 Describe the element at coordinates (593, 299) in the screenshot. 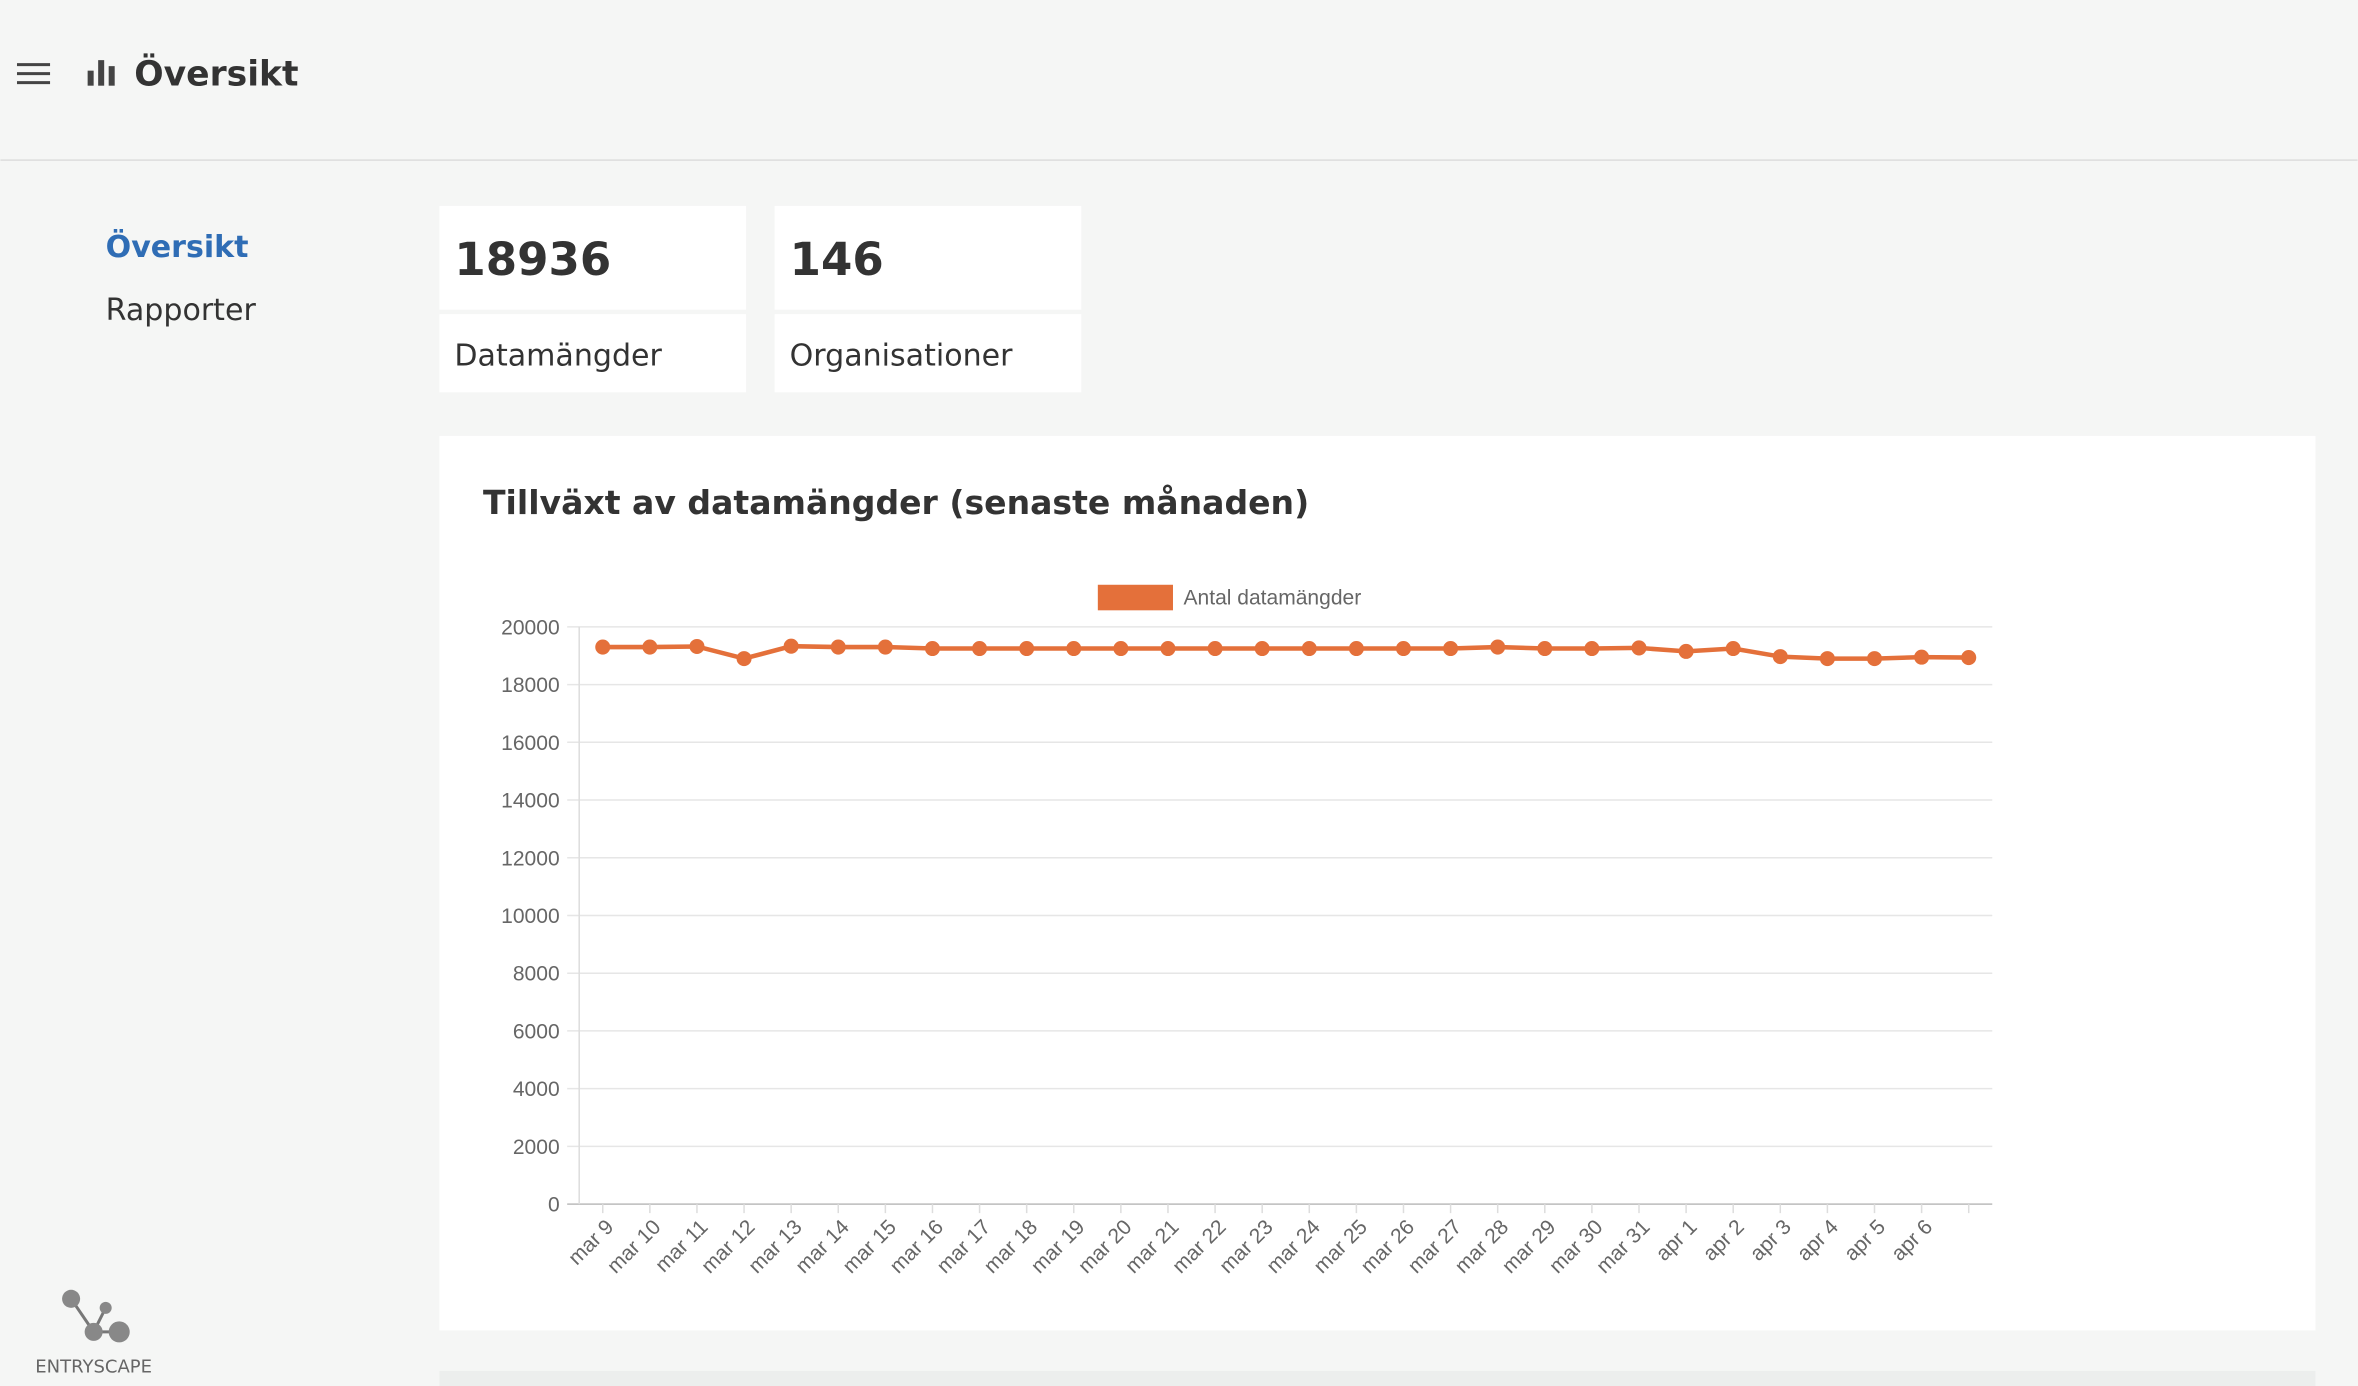

I see `stat-card: 18936 Datamängder` at that location.